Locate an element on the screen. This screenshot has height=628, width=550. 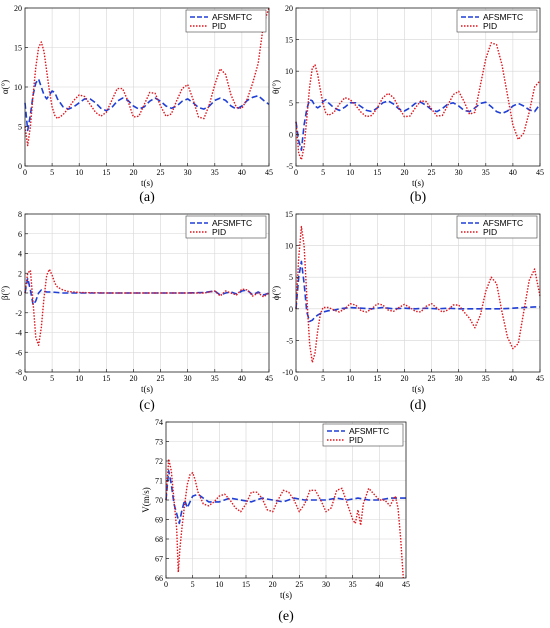
y-tick-label: -10 is located at coordinates (287, 372).